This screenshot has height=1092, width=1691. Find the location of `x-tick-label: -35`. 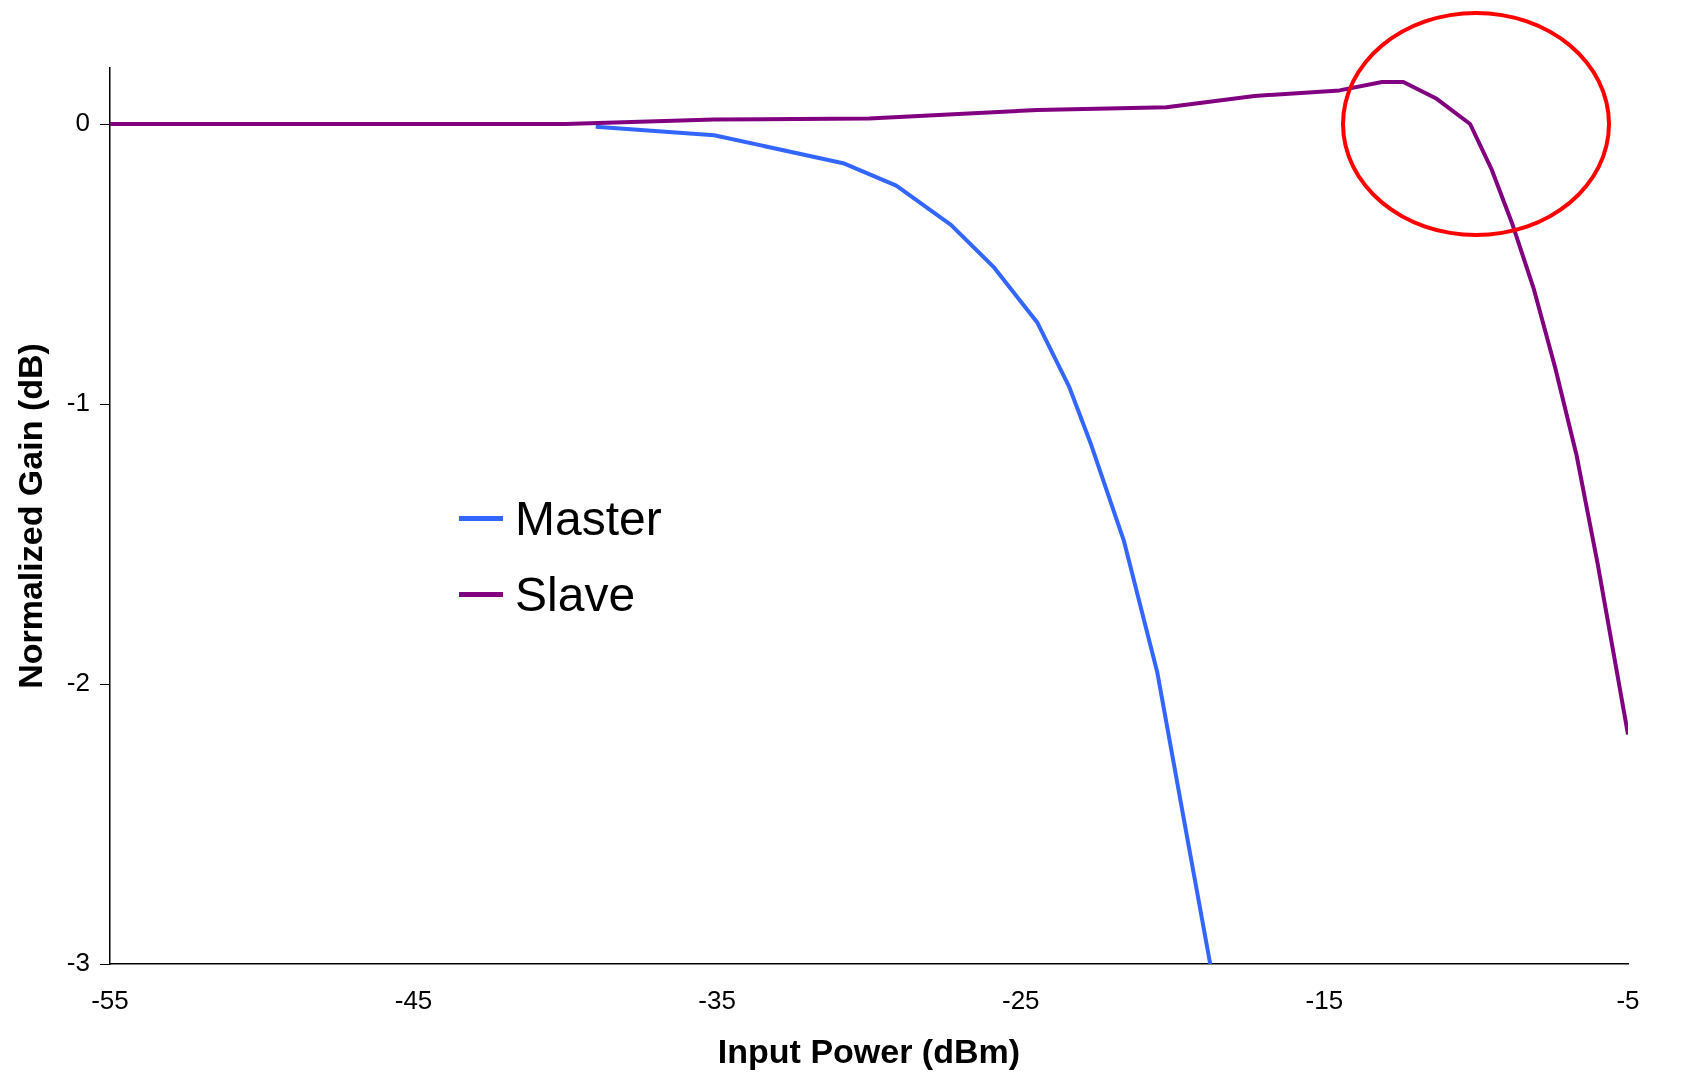

x-tick-label: -35 is located at coordinates (717, 999).